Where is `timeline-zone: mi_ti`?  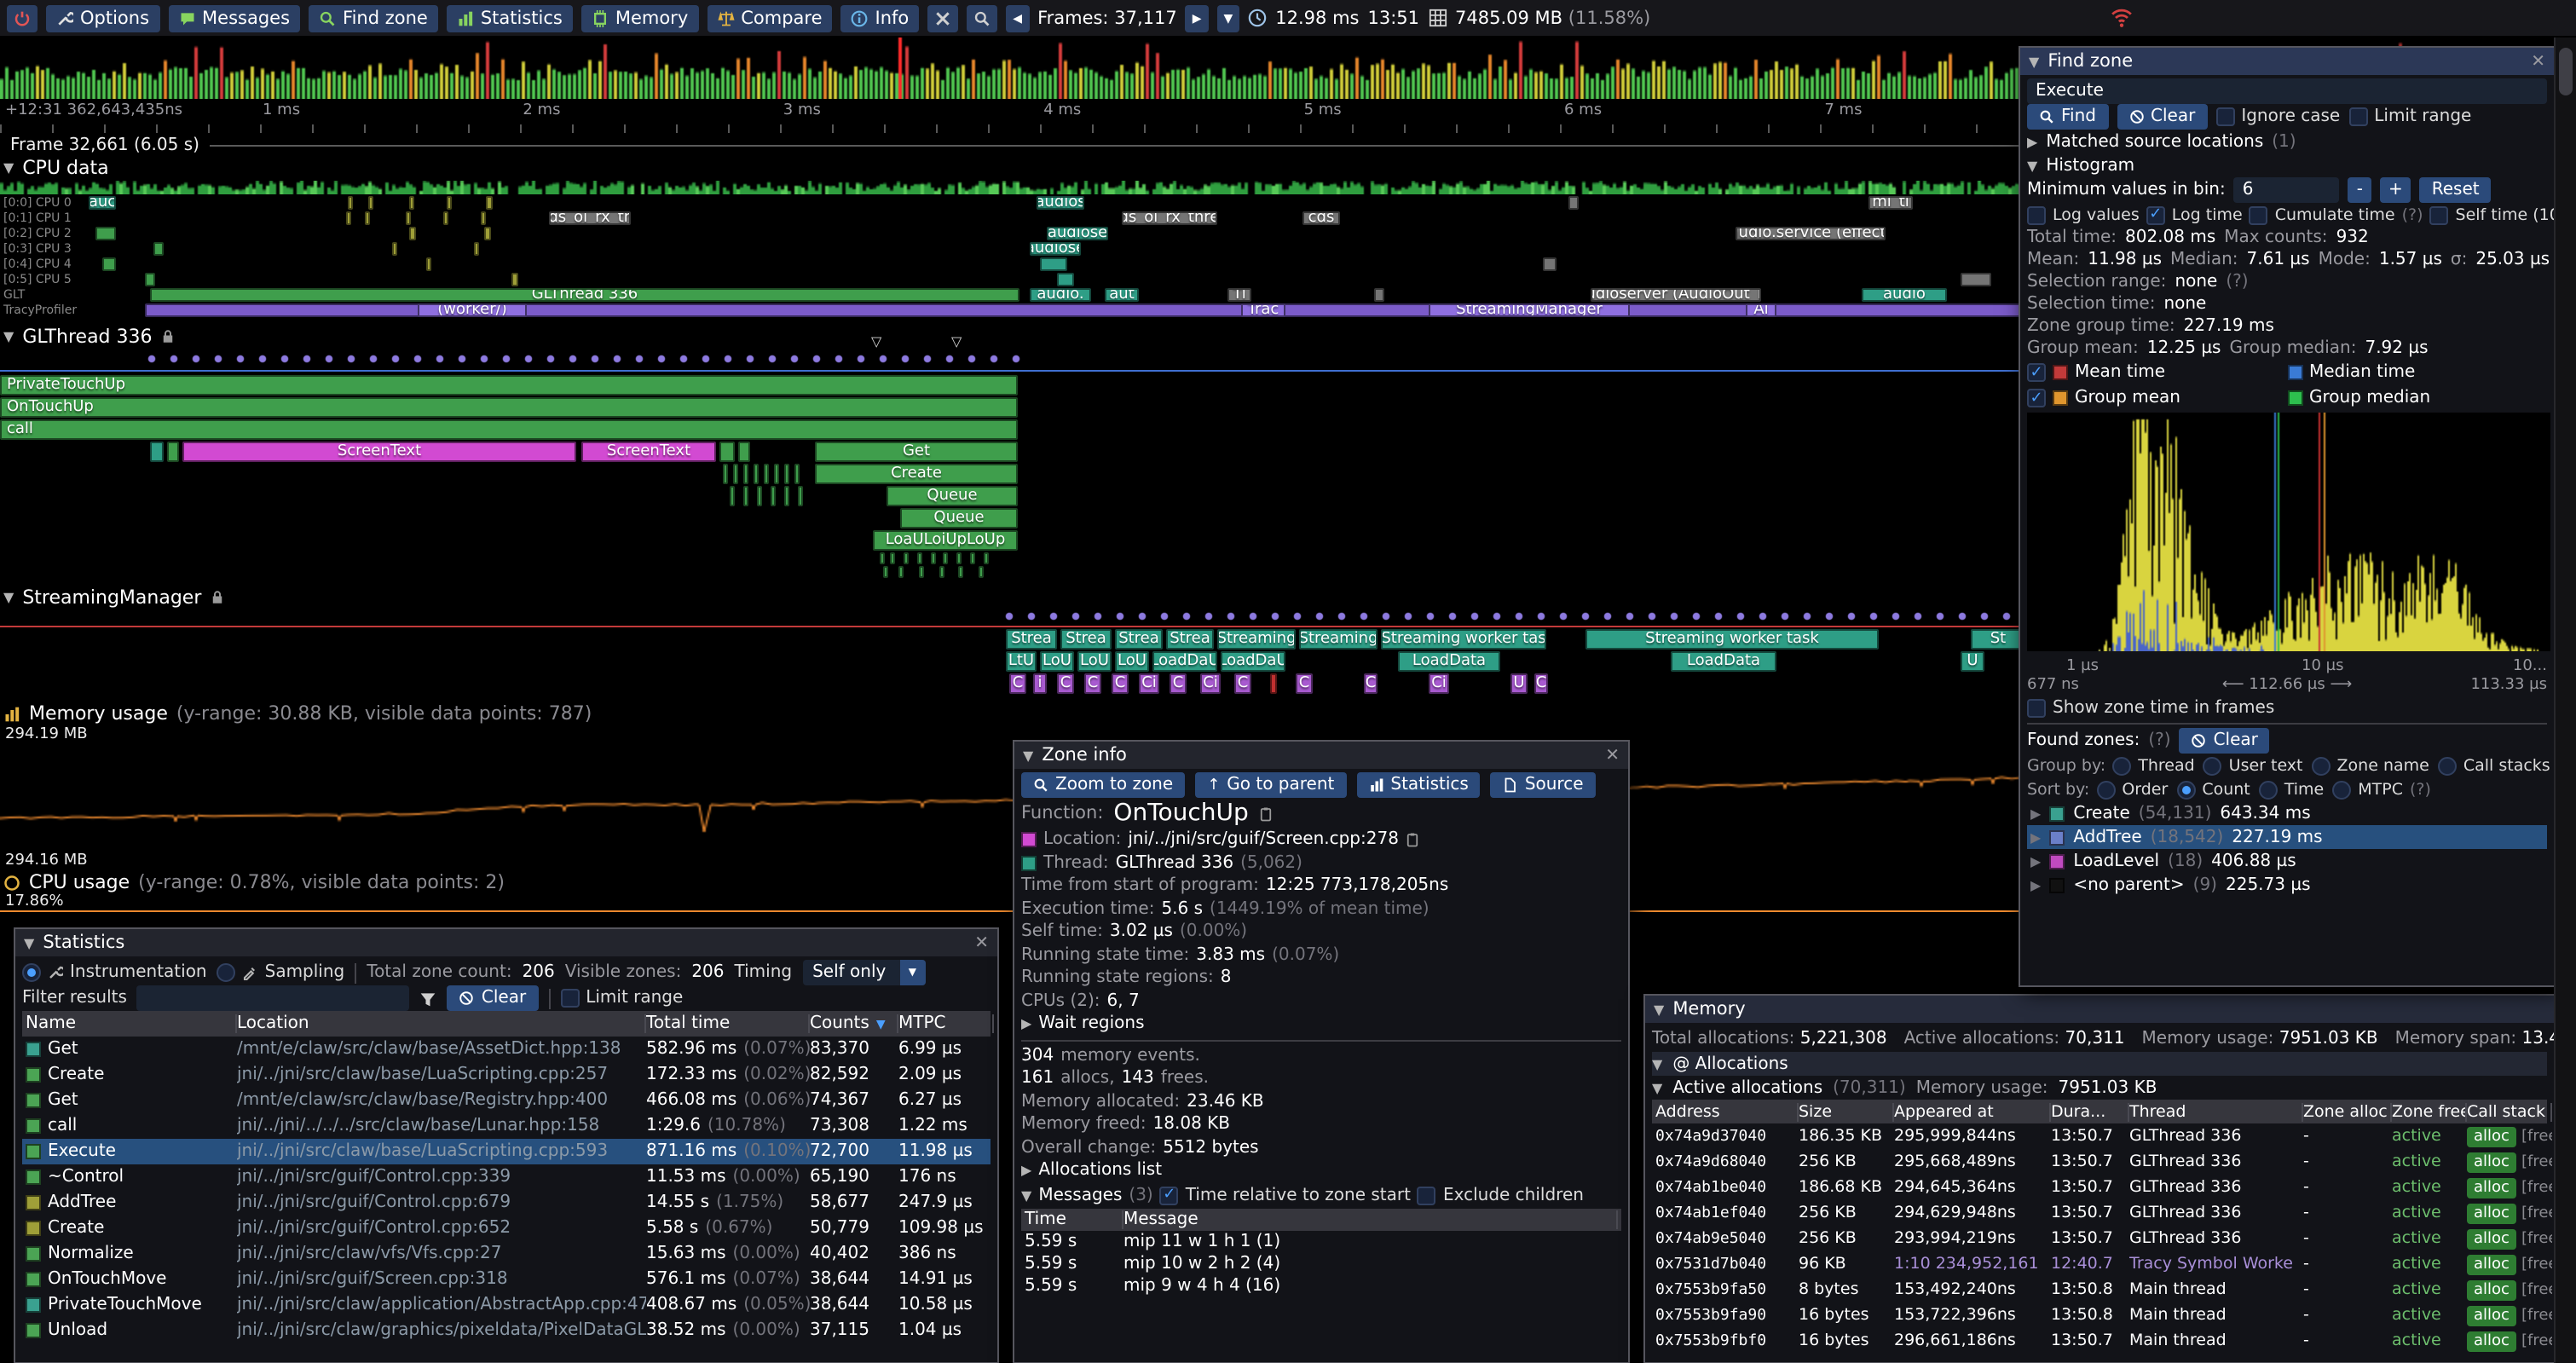
timeline-zone: mi_ti is located at coordinates (1890, 203).